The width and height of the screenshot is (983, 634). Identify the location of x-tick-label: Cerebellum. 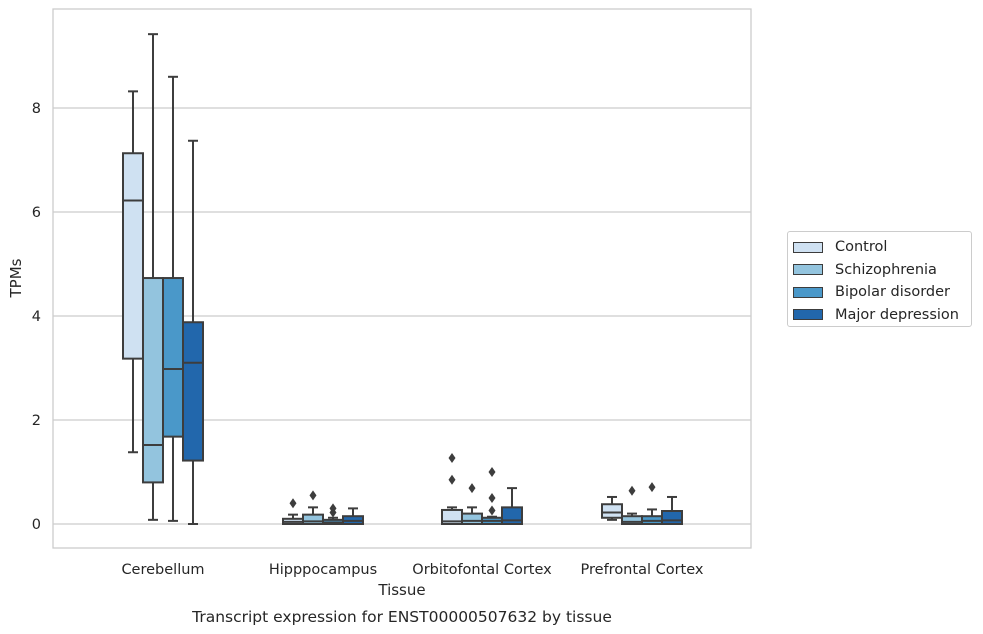
(162, 570).